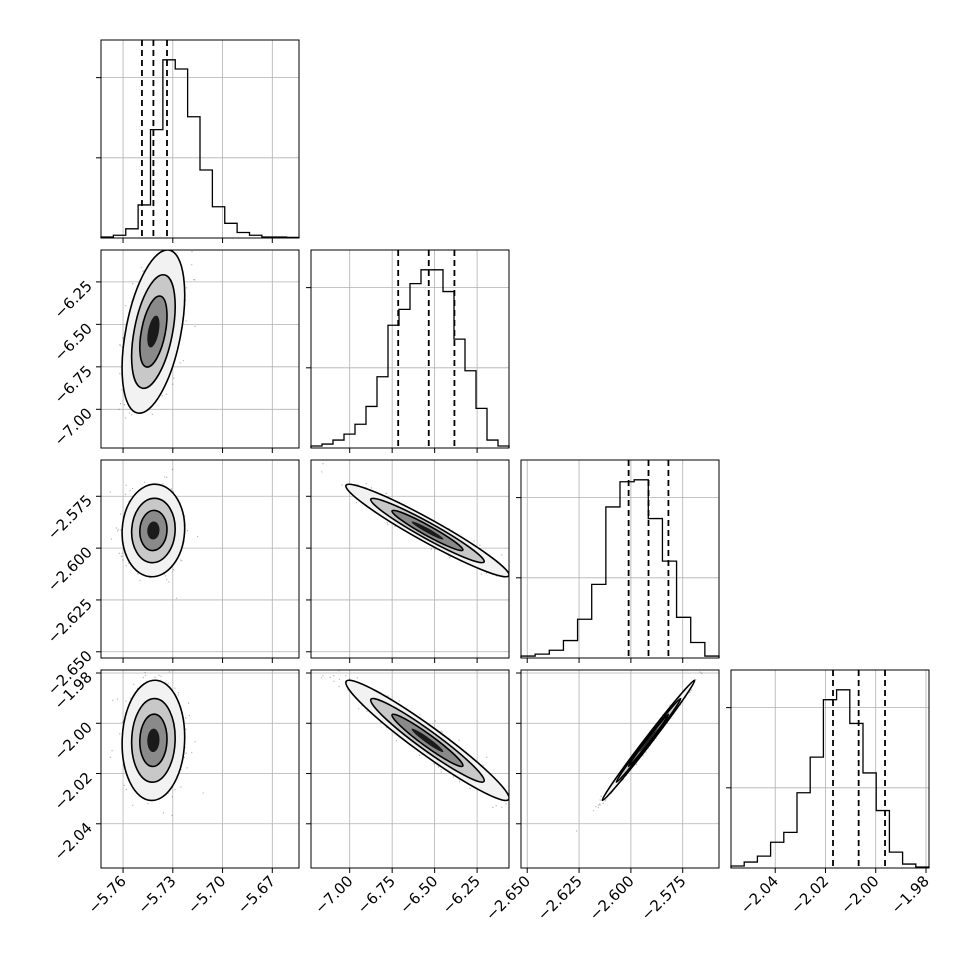 This screenshot has width=970, height=970. What do you see at coordinates (256, 894) in the screenshot?
I see `x-tick-label: −5.67` at bounding box center [256, 894].